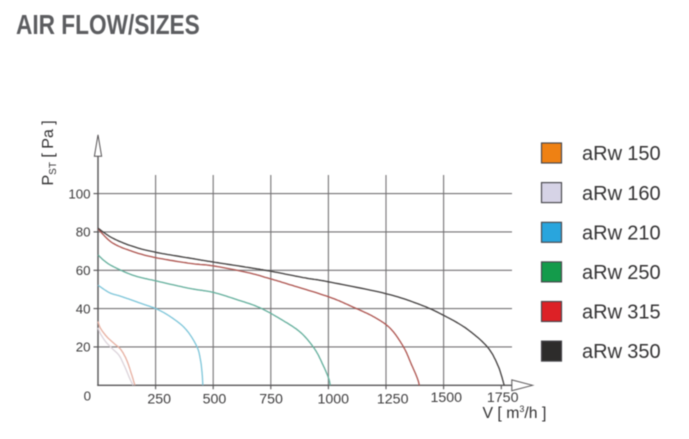 This screenshot has width=689, height=439. Describe the element at coordinates (503, 398) in the screenshot. I see `svg-text: 1750` at that location.